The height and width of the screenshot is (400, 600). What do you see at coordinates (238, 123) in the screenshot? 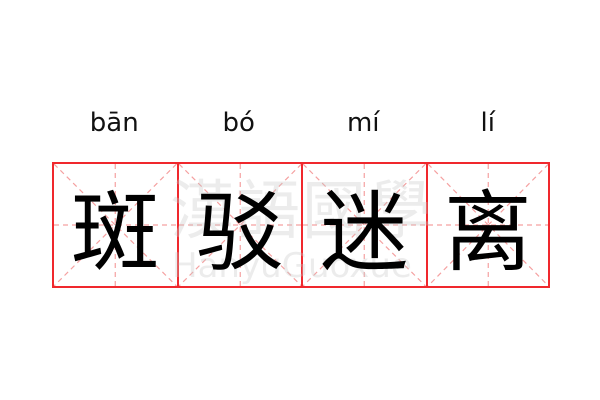
I see `pinyin-2: bó` at bounding box center [238, 123].